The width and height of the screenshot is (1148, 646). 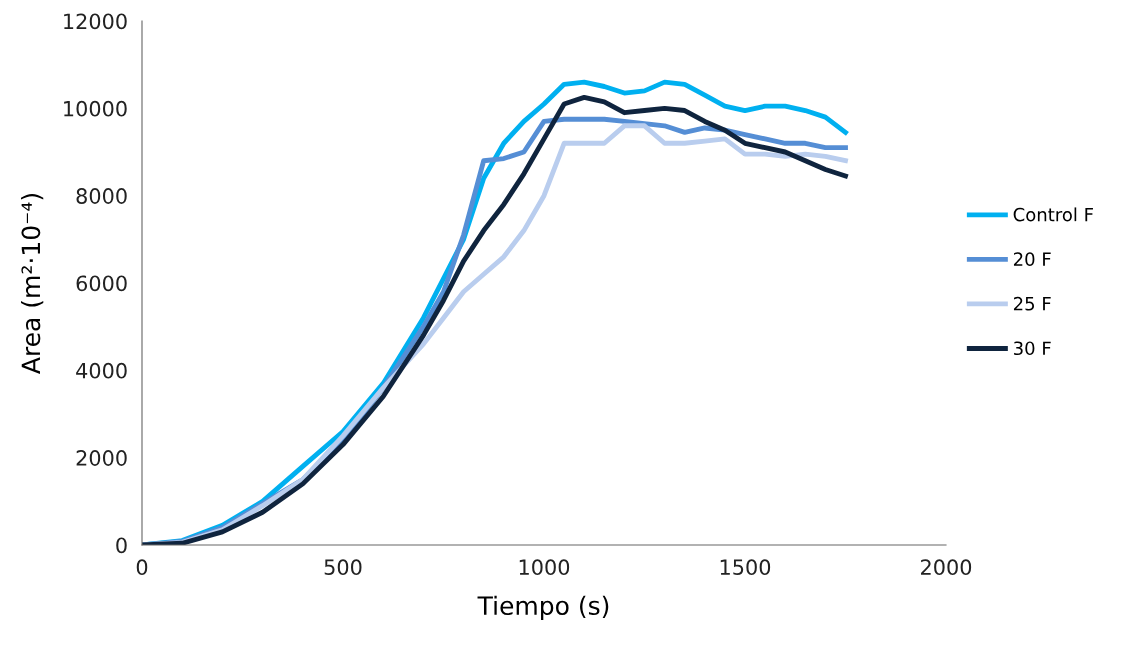 What do you see at coordinates (1053, 214) in the screenshot?
I see `legend-label: Control F` at bounding box center [1053, 214].